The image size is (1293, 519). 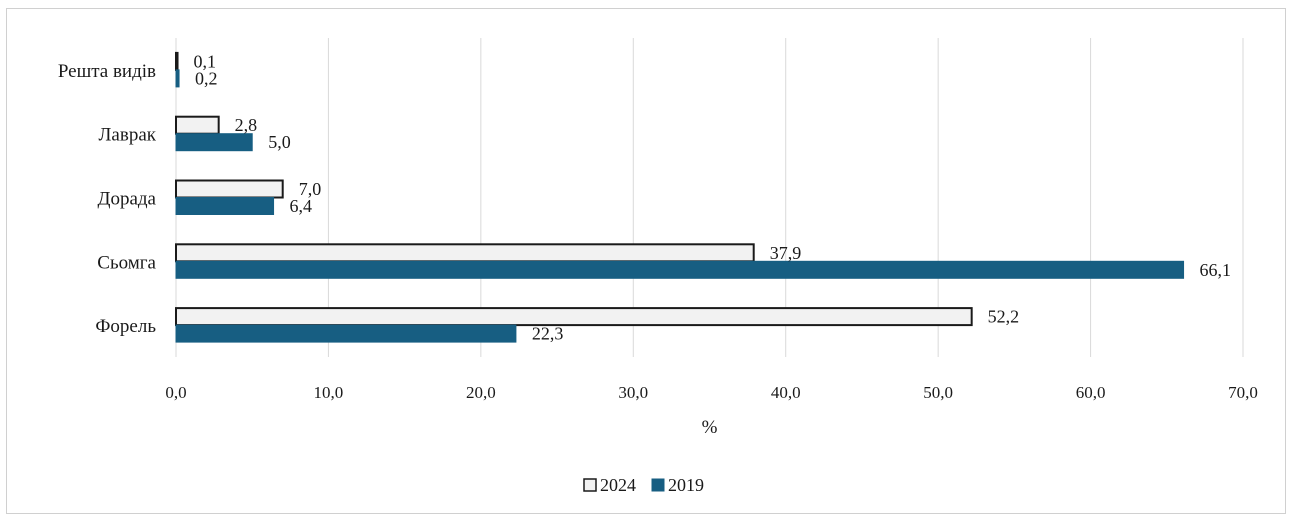 I want to click on x-axis-title: %, so click(x=710, y=427).